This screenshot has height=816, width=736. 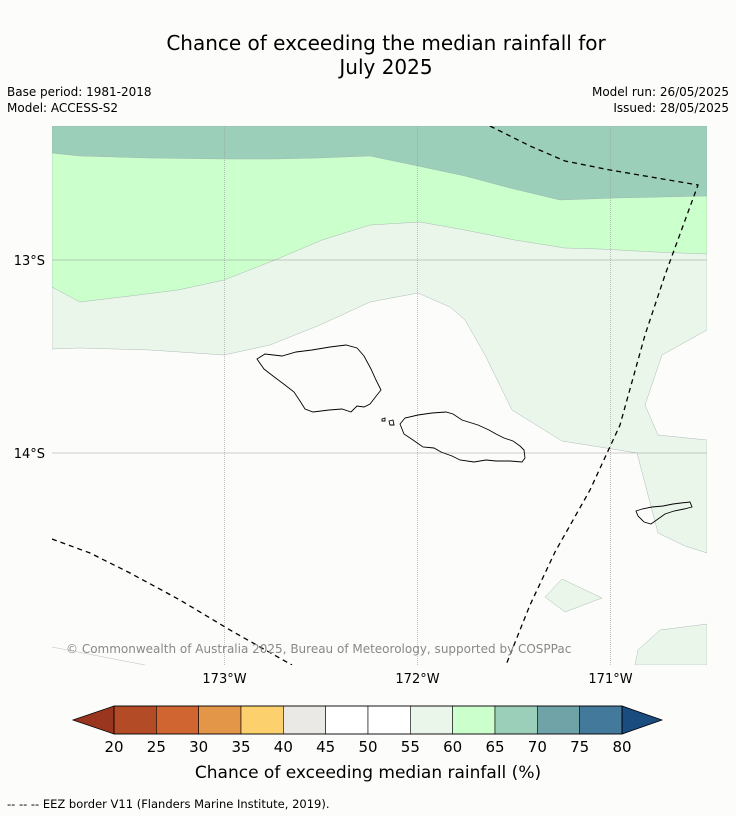 I want to click on colorbar-tick-70: 70, so click(x=537, y=747).